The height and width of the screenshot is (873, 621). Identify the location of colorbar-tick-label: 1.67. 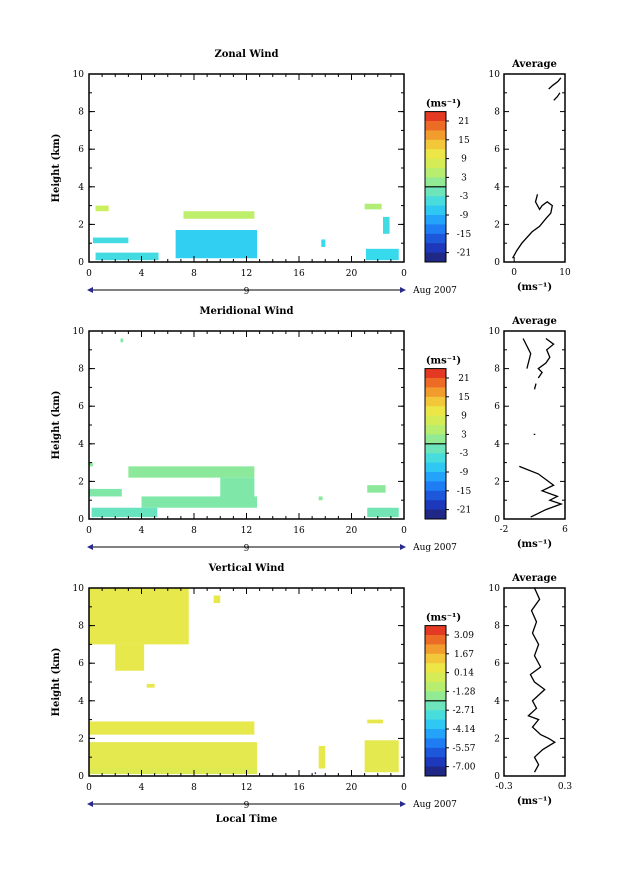
(464, 655).